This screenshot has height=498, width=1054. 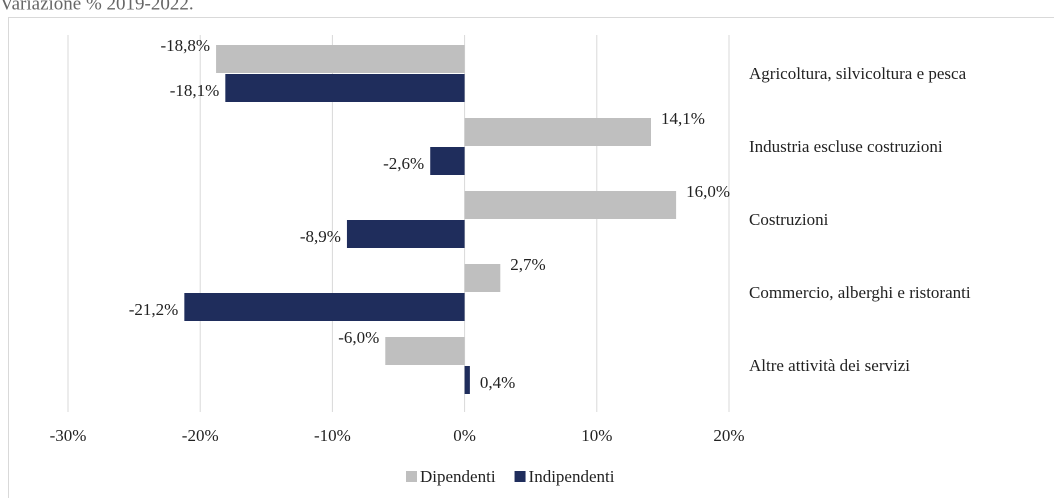 What do you see at coordinates (185, 45) in the screenshot?
I see `value-label: -18,8%` at bounding box center [185, 45].